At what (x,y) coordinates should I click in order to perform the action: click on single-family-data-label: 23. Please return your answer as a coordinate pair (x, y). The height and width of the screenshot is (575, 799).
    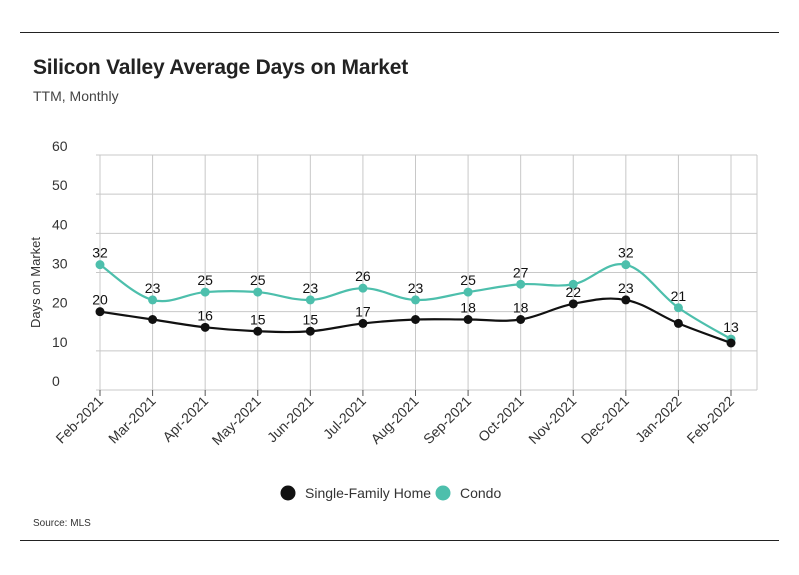
    Looking at the image, I should click on (626, 288).